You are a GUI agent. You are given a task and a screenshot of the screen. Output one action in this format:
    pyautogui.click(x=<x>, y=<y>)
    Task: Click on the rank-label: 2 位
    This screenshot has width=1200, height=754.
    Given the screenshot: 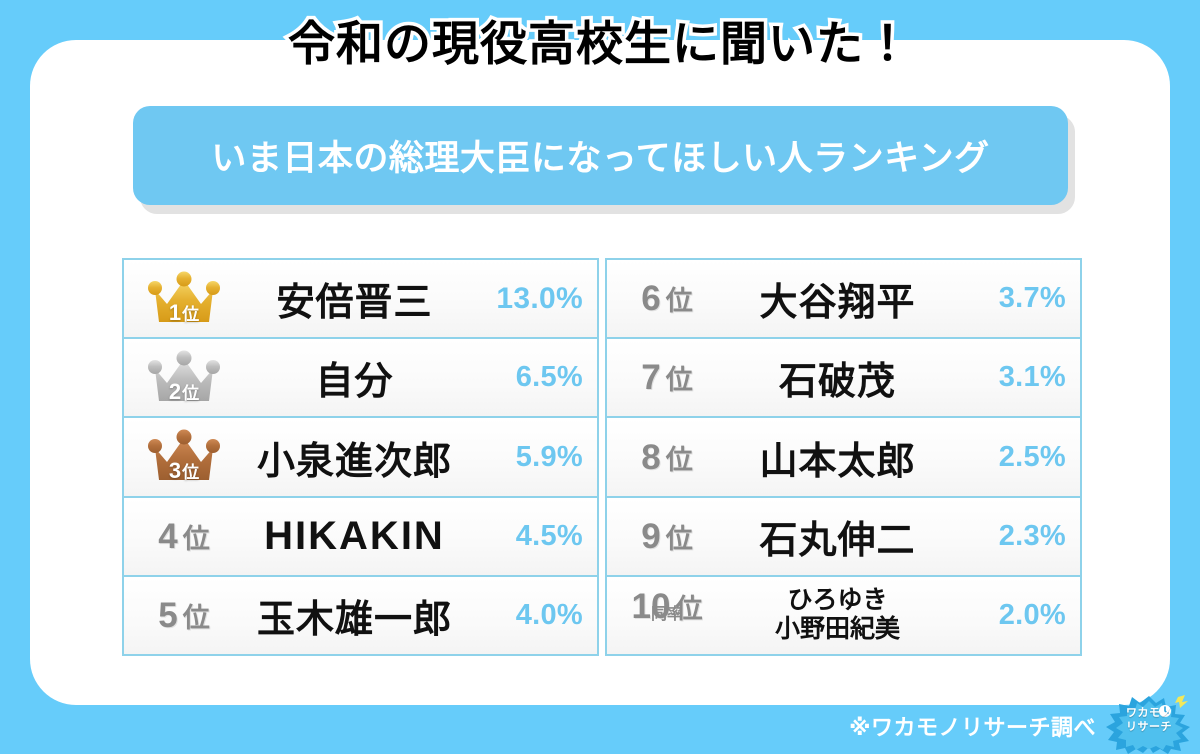 What is the action you would take?
    pyautogui.click(x=184, y=391)
    